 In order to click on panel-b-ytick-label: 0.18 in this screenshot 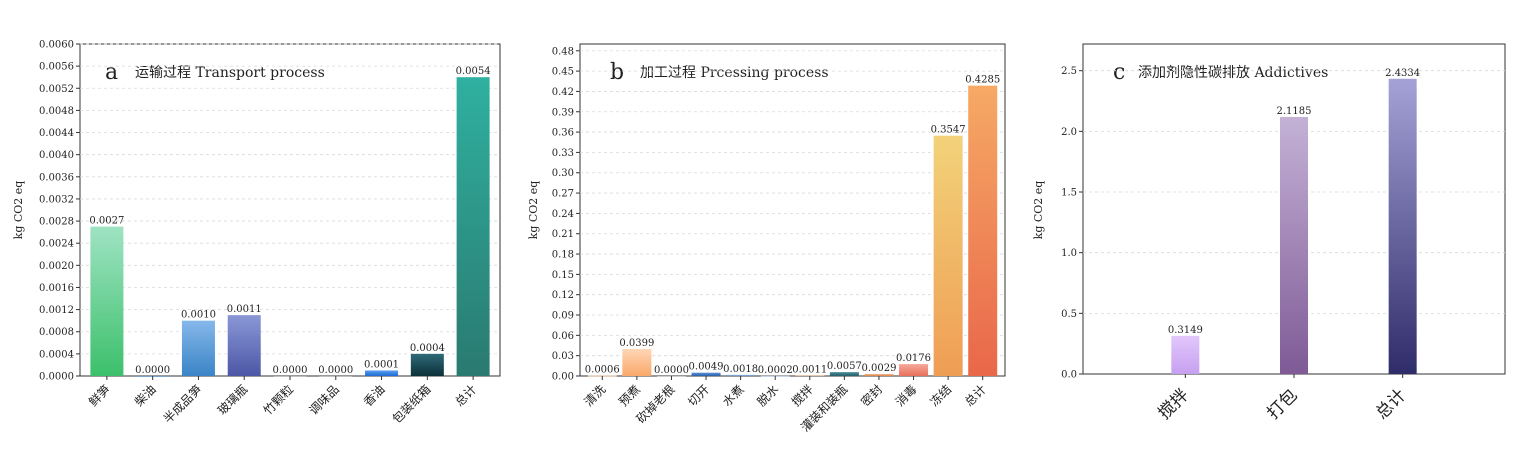, I will do `click(563, 255)`.